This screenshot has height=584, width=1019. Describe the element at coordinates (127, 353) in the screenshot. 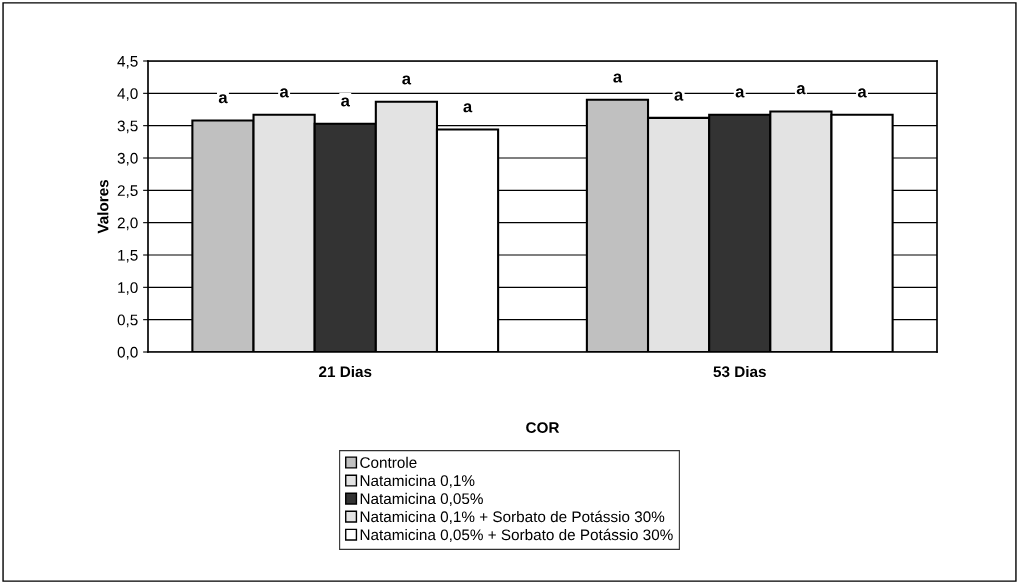

I see `y-tick-label: 0,0` at that location.